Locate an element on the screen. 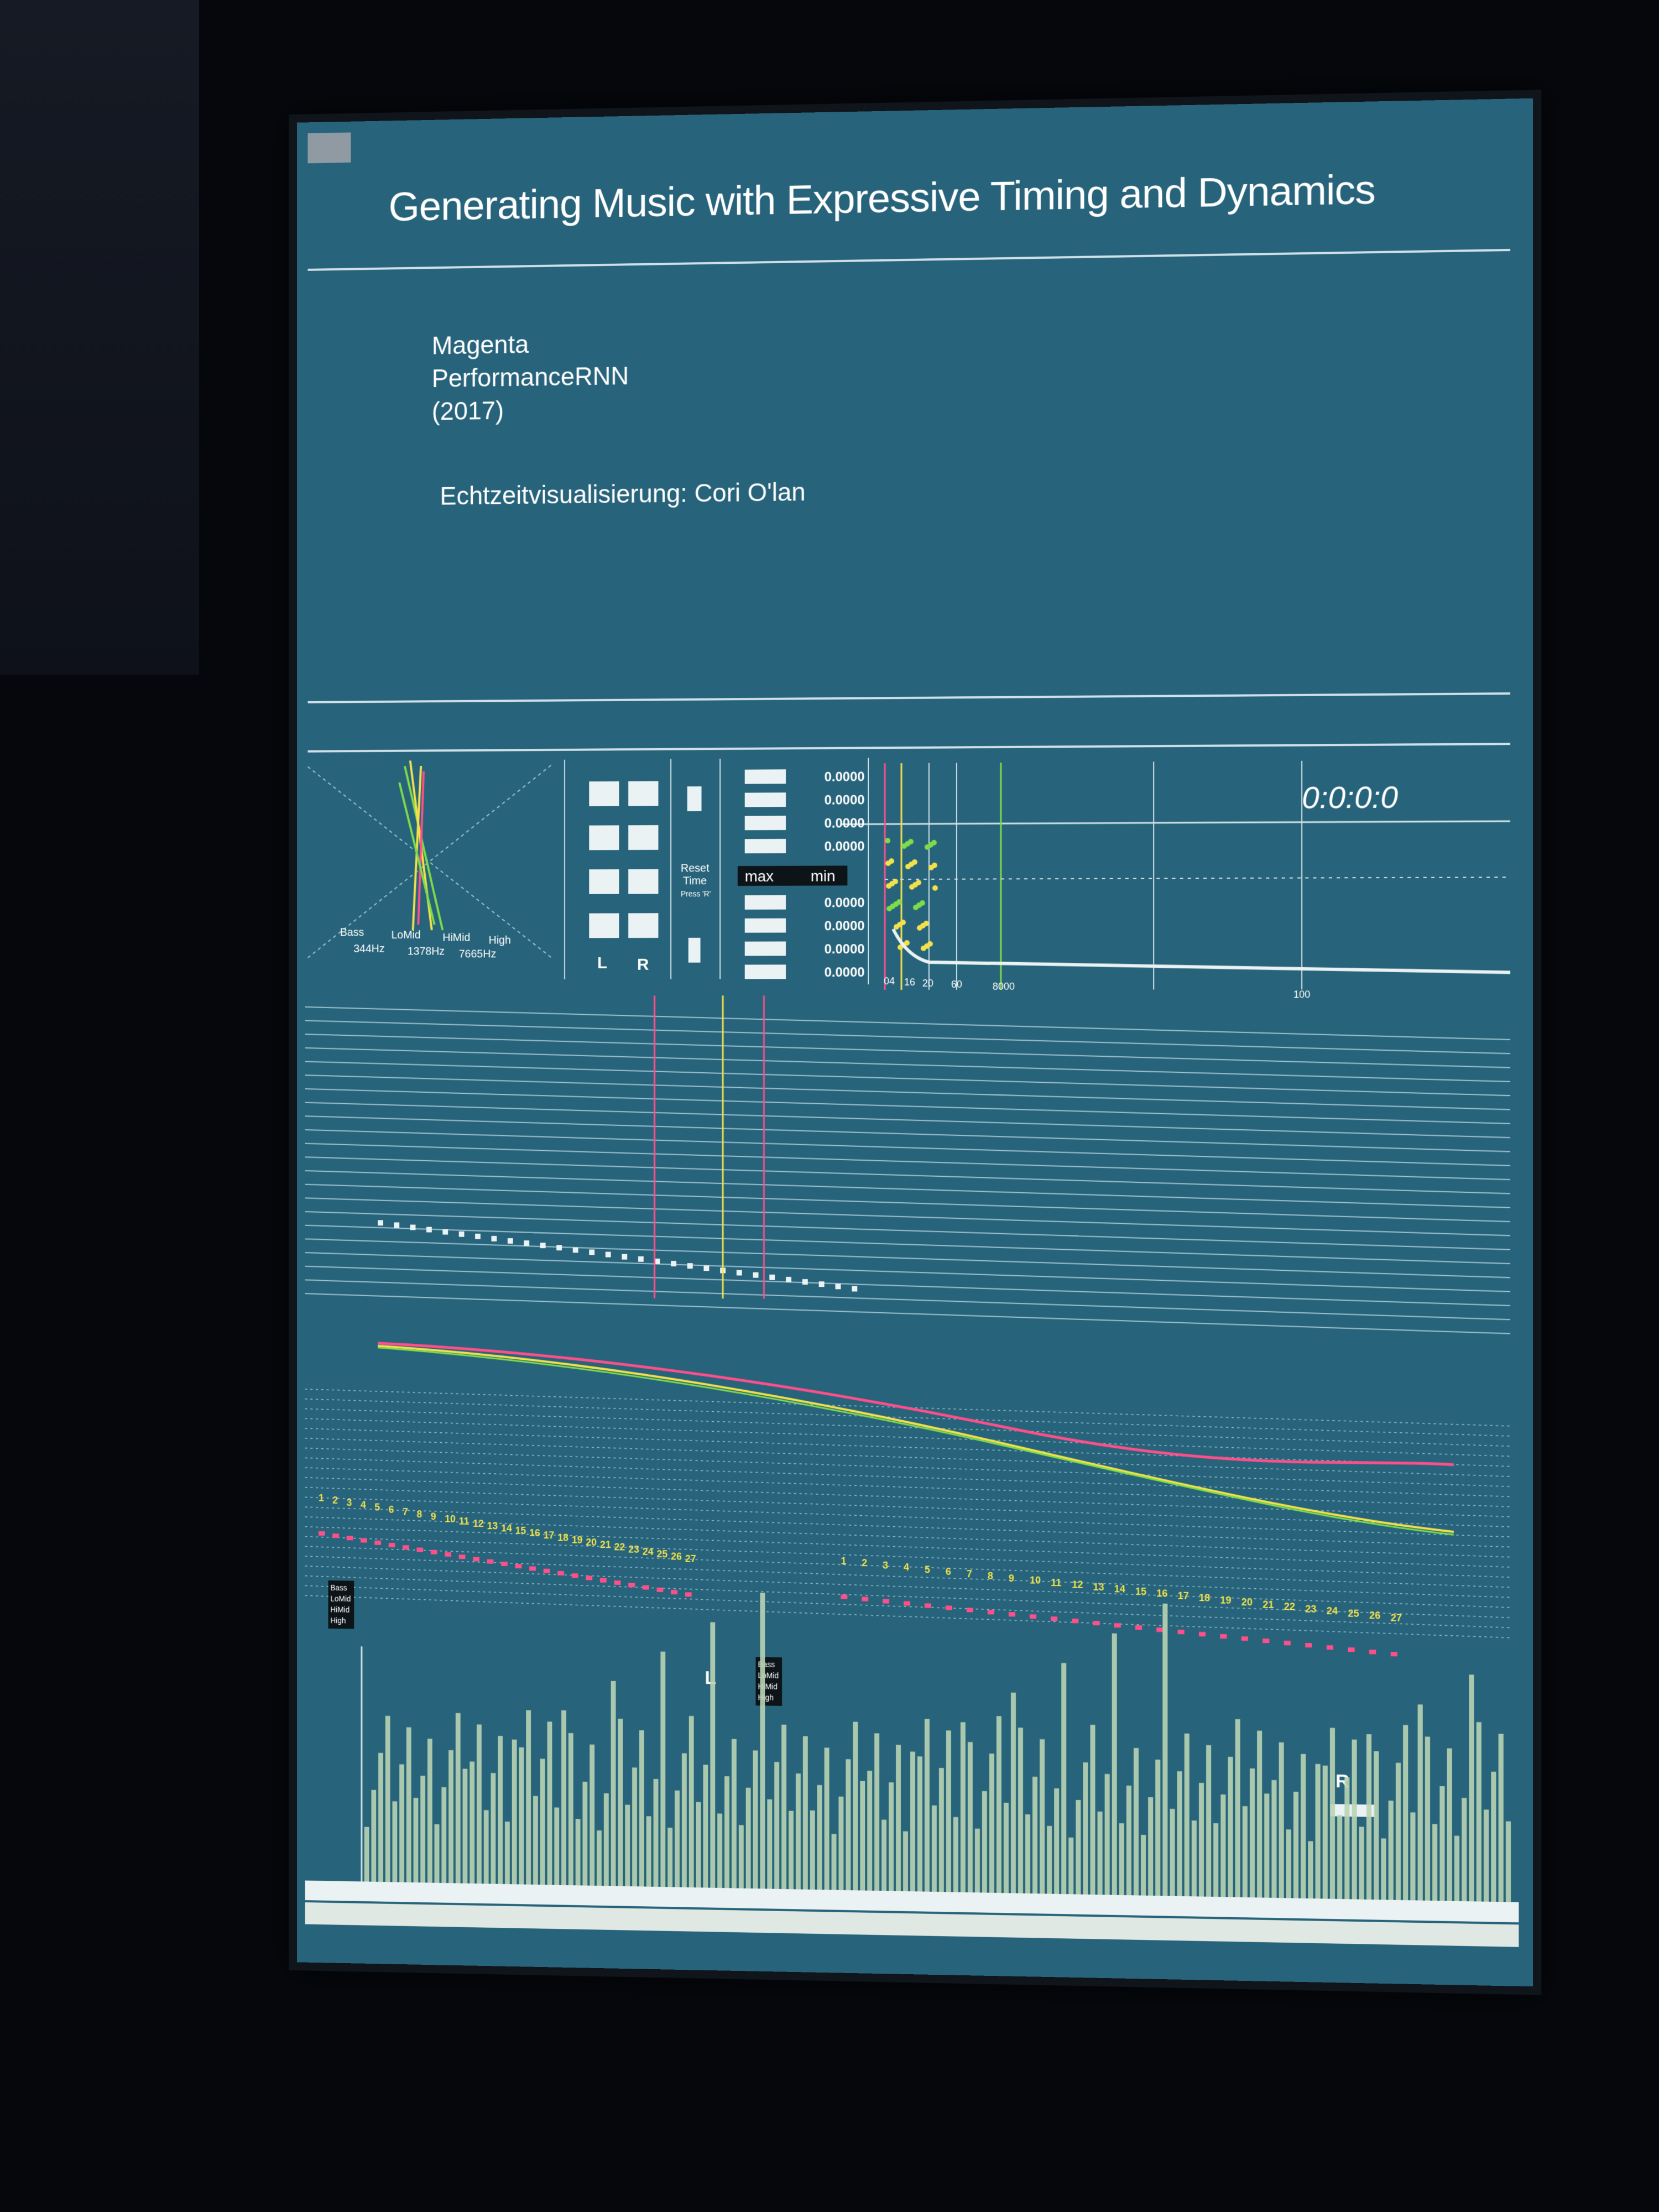  beat-label: 10 is located at coordinates (451, 1520).